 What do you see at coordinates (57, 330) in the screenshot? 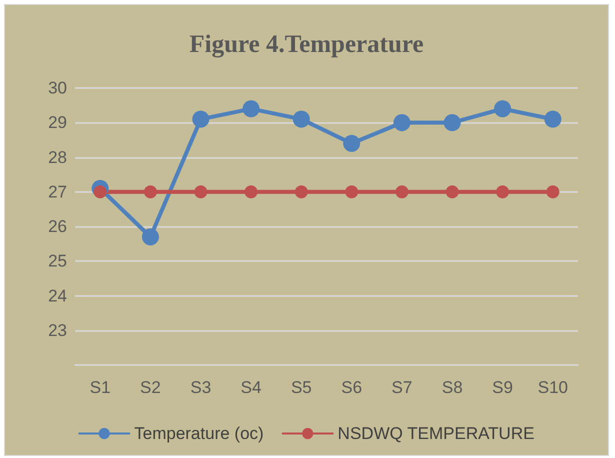
I see `y-tick-label: 23` at bounding box center [57, 330].